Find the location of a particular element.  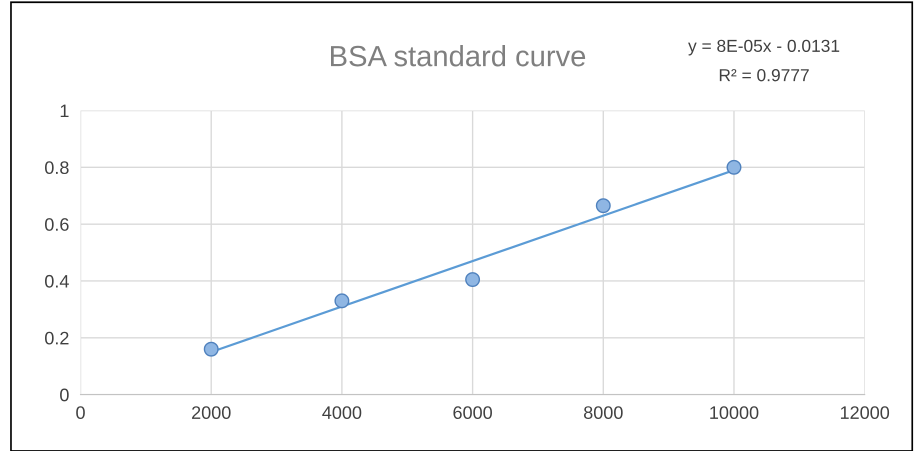

y-tick-label: 0.4 is located at coordinates (57, 281).